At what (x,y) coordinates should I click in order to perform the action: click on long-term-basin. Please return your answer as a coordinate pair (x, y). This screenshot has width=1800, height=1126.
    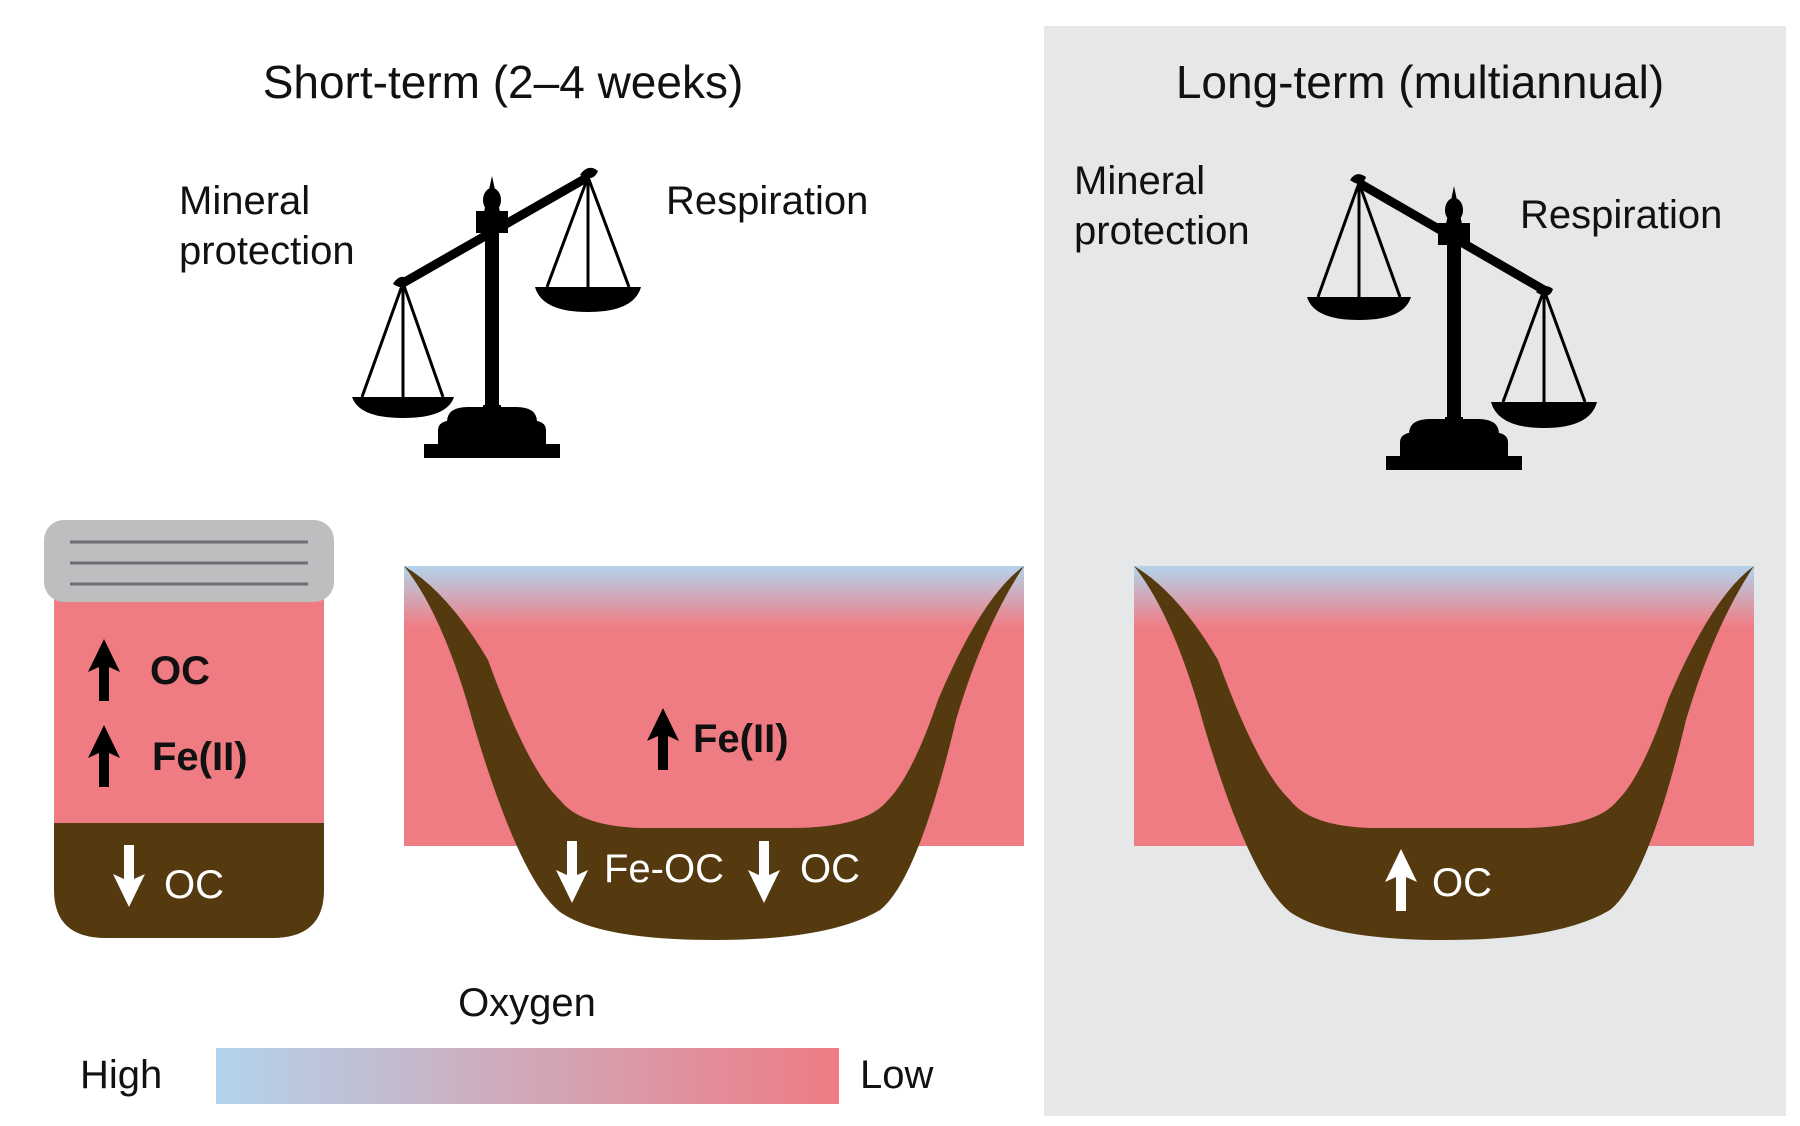
    Looking at the image, I should click on (1444, 753).